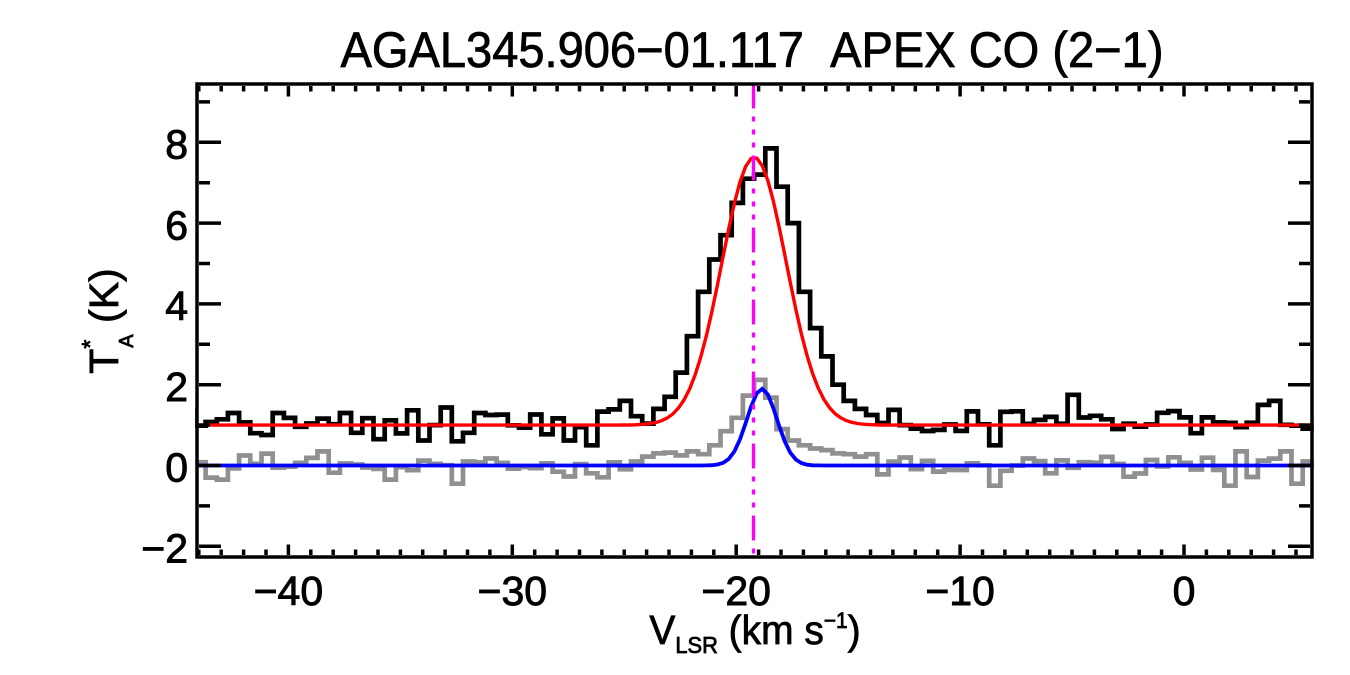 This screenshot has height=675, width=1350. I want to click on svg-text: −20, so click(736, 591).